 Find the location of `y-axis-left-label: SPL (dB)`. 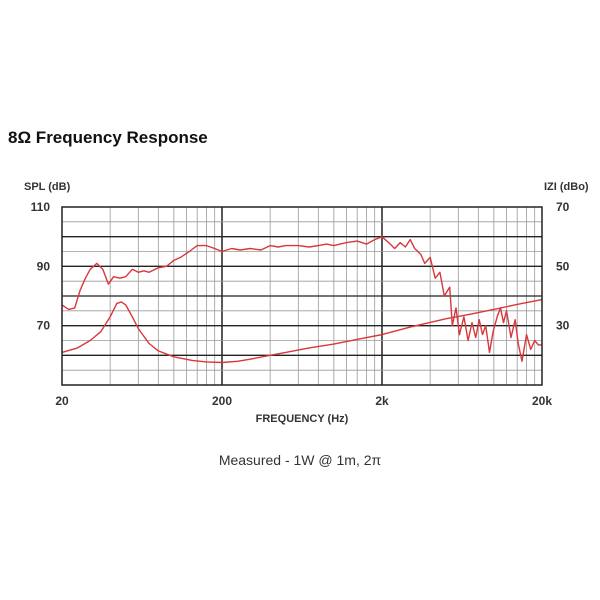

y-axis-left-label: SPL (dB) is located at coordinates (47, 187).